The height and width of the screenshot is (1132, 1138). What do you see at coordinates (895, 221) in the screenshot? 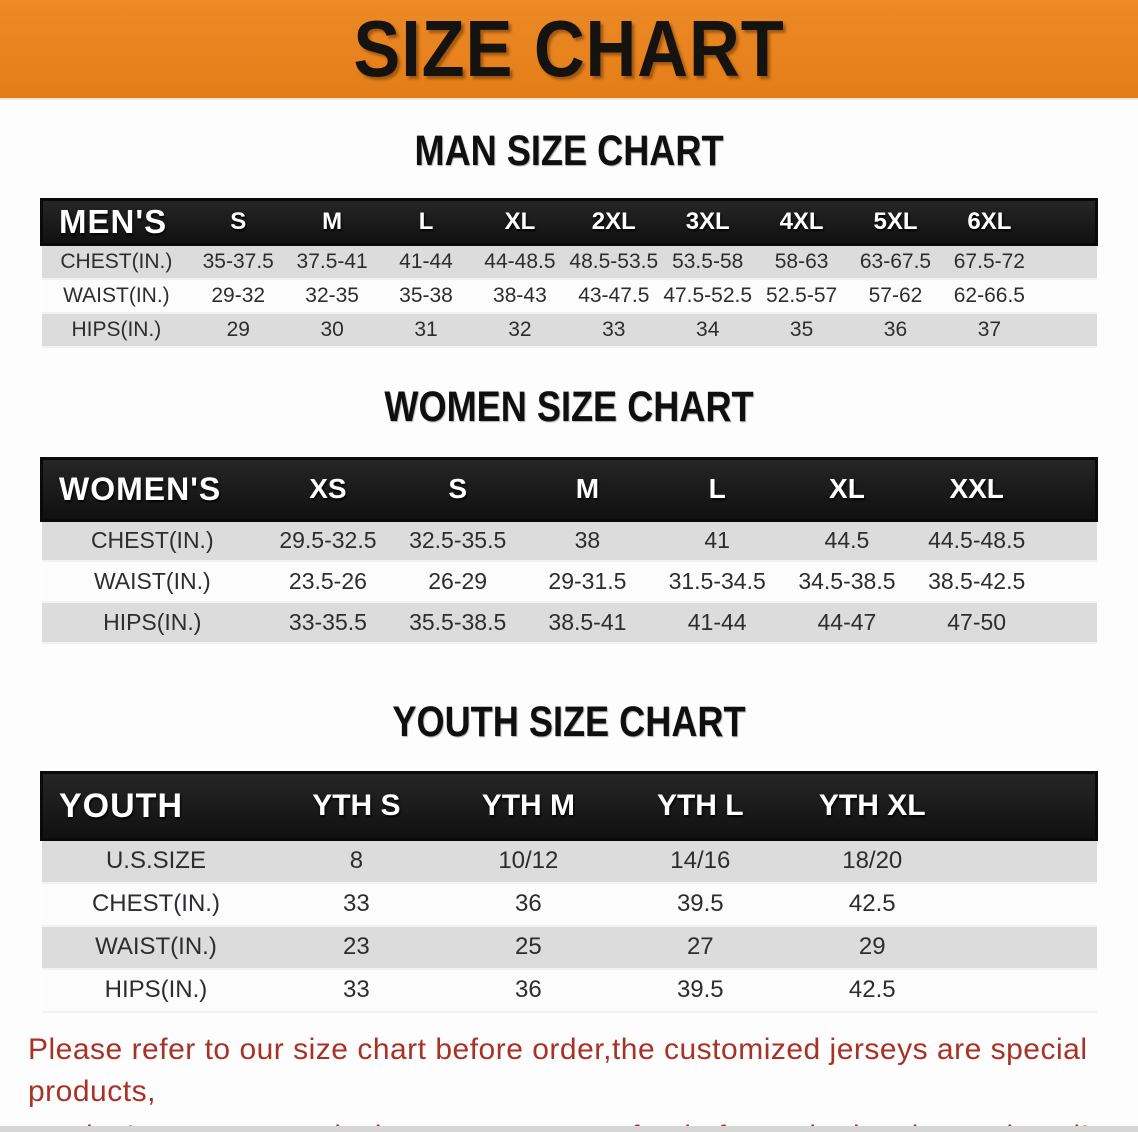
I see `size-column-header: 5XL` at bounding box center [895, 221].